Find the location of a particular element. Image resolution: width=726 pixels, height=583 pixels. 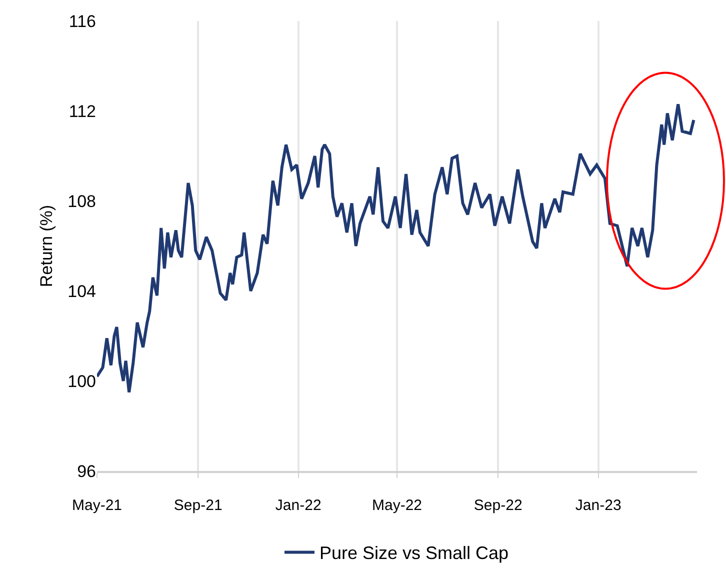

x-tick-label: Jan-23 is located at coordinates (598, 505).